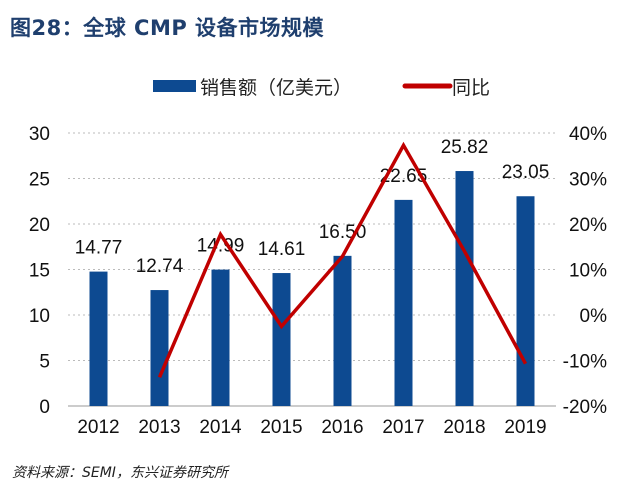  What do you see at coordinates (174, 86) in the screenshot?
I see `legend-swatch-sales` at bounding box center [174, 86].